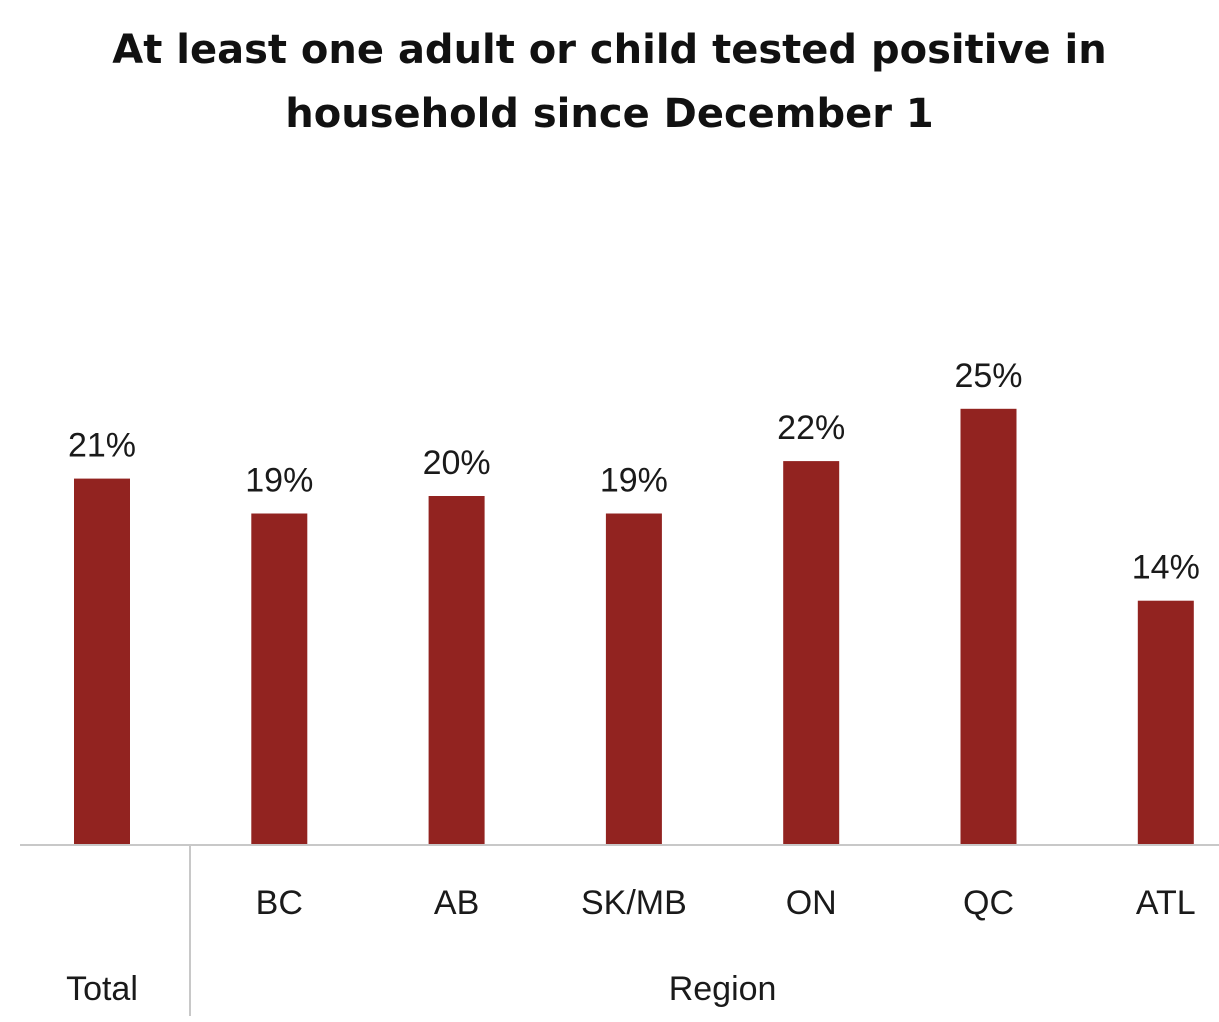 This screenshot has height=1022, width=1219. I want to click on data-label: 25%, so click(988, 376).